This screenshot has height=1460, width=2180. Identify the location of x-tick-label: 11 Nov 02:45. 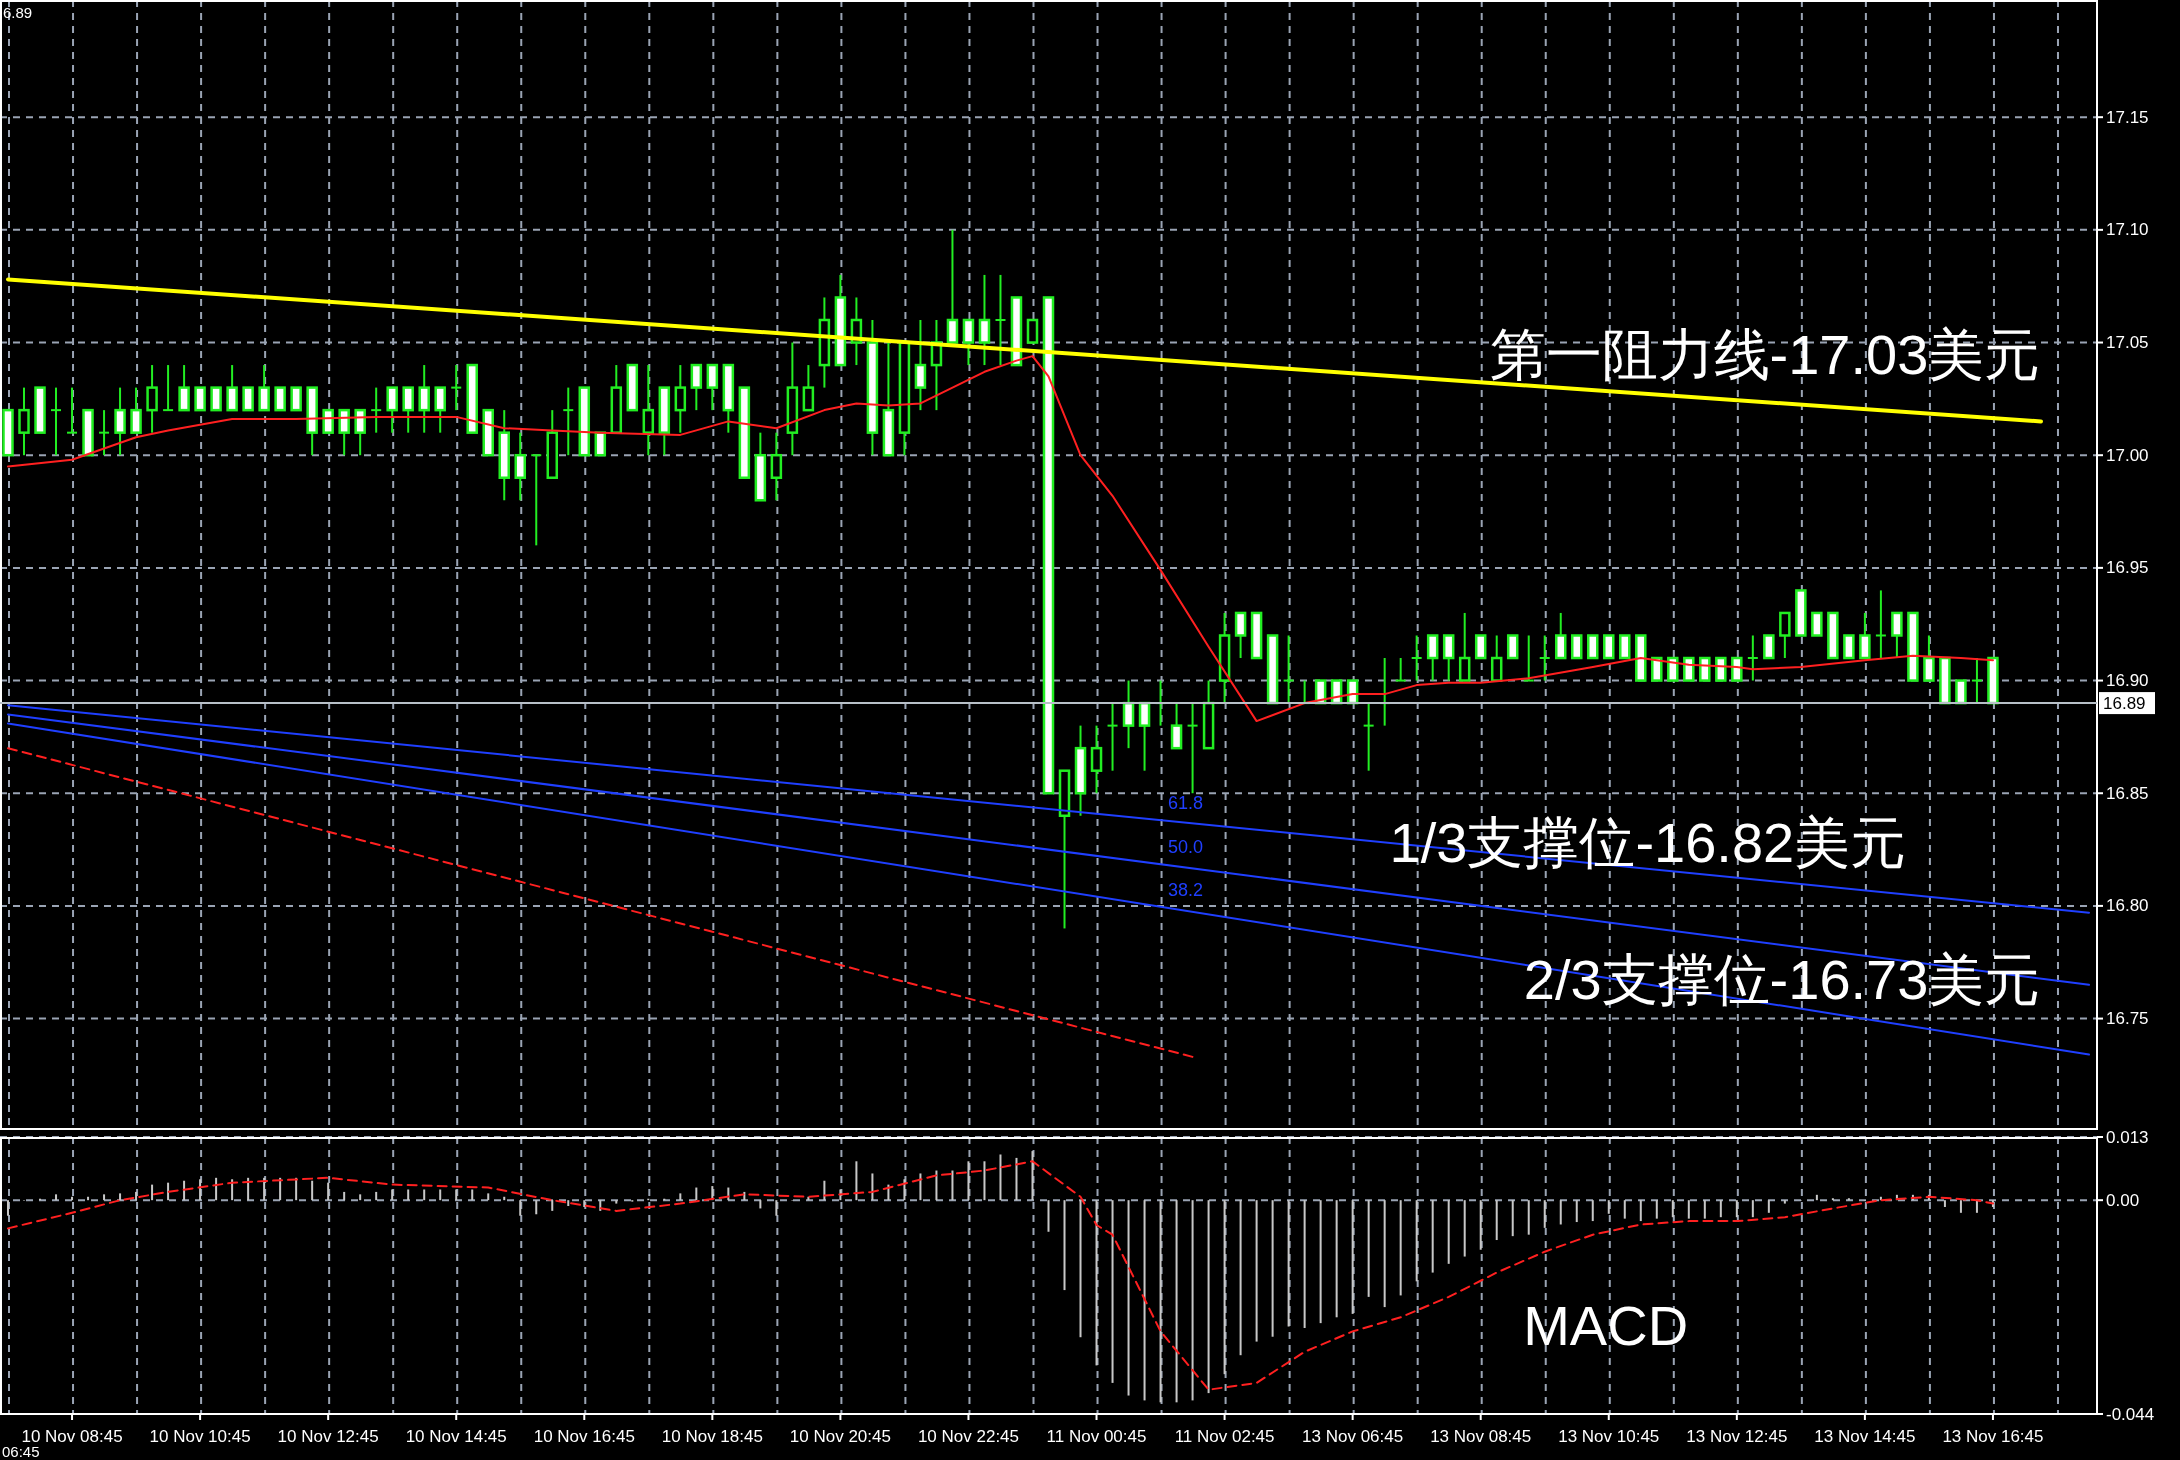
(1224, 1436).